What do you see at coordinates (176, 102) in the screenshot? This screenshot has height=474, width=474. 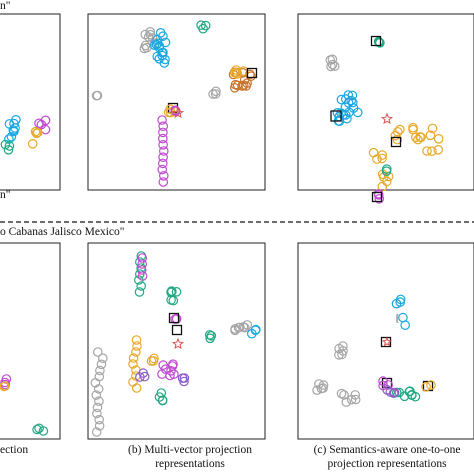 I see `panel-top-b-frame` at bounding box center [176, 102].